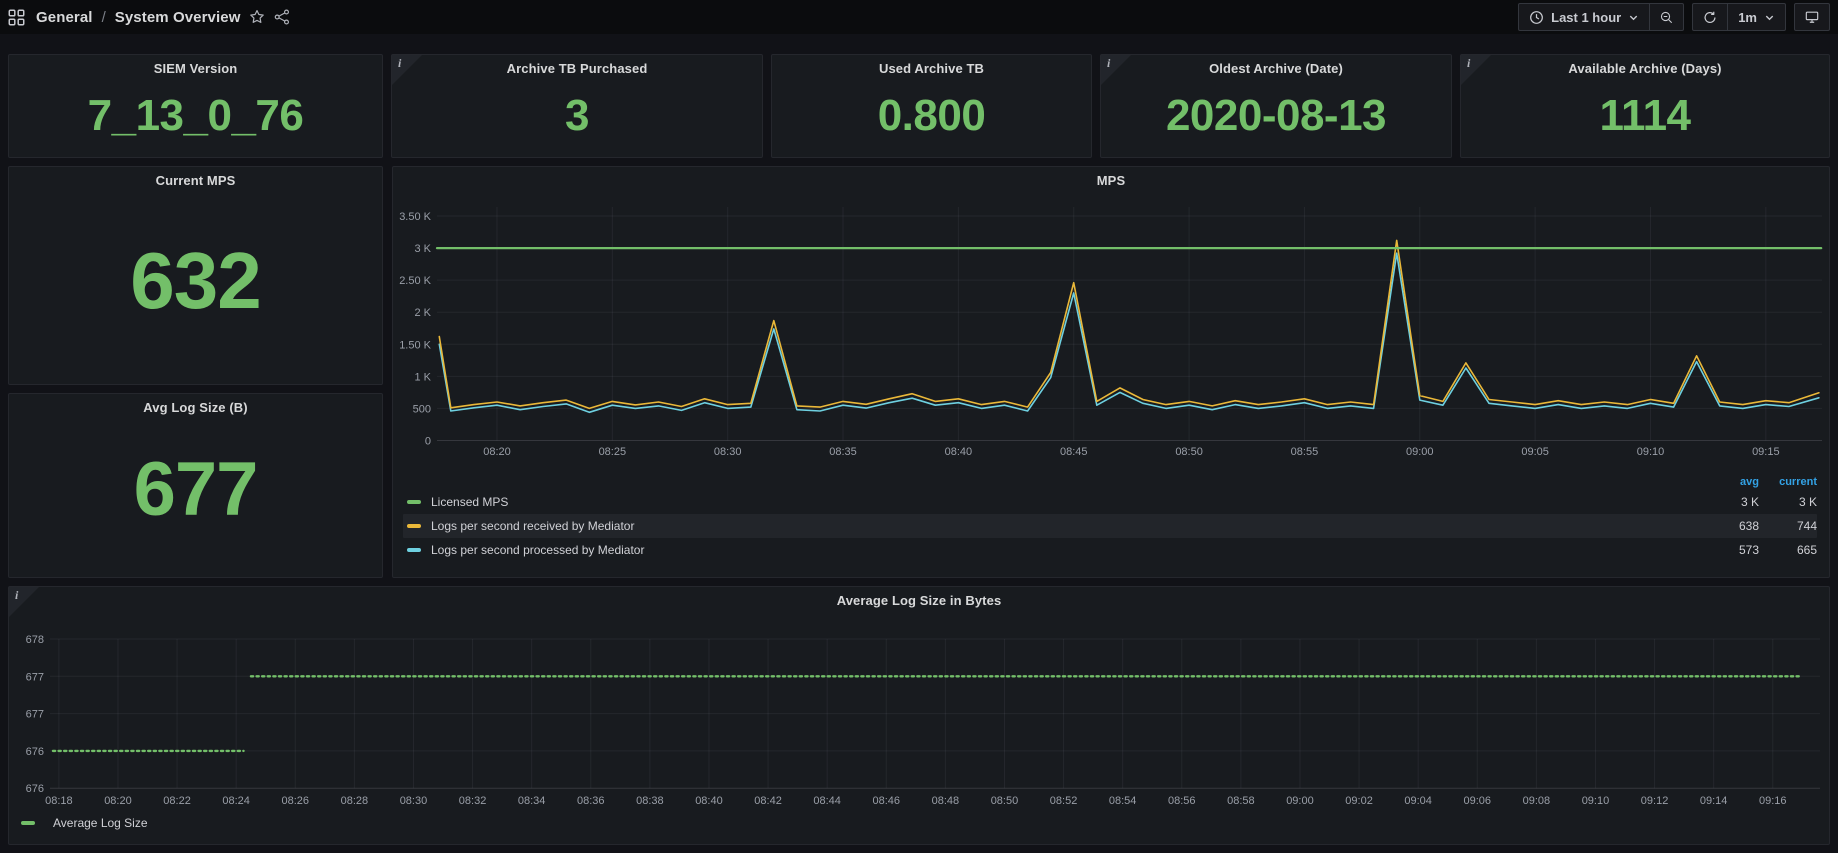  What do you see at coordinates (195, 68) in the screenshot?
I see `panel-title: SIEM Version` at bounding box center [195, 68].